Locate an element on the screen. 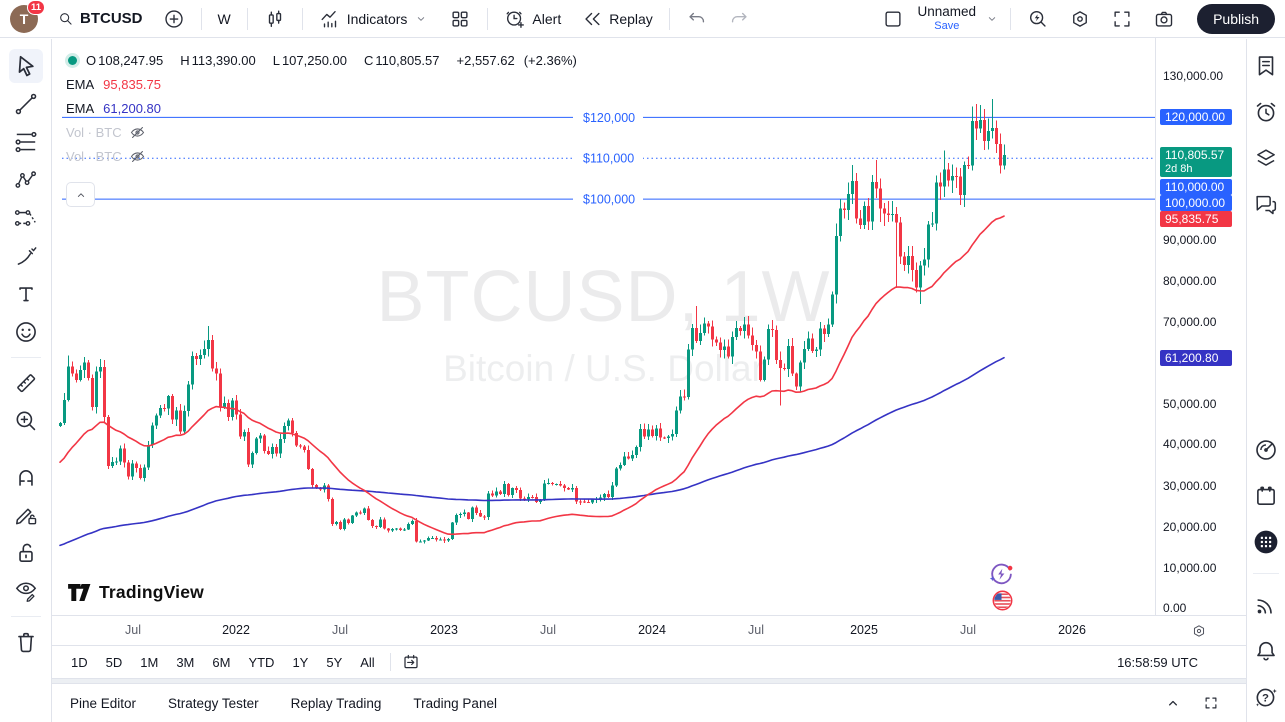  range-1y-button: 1Y is located at coordinates (300, 662).